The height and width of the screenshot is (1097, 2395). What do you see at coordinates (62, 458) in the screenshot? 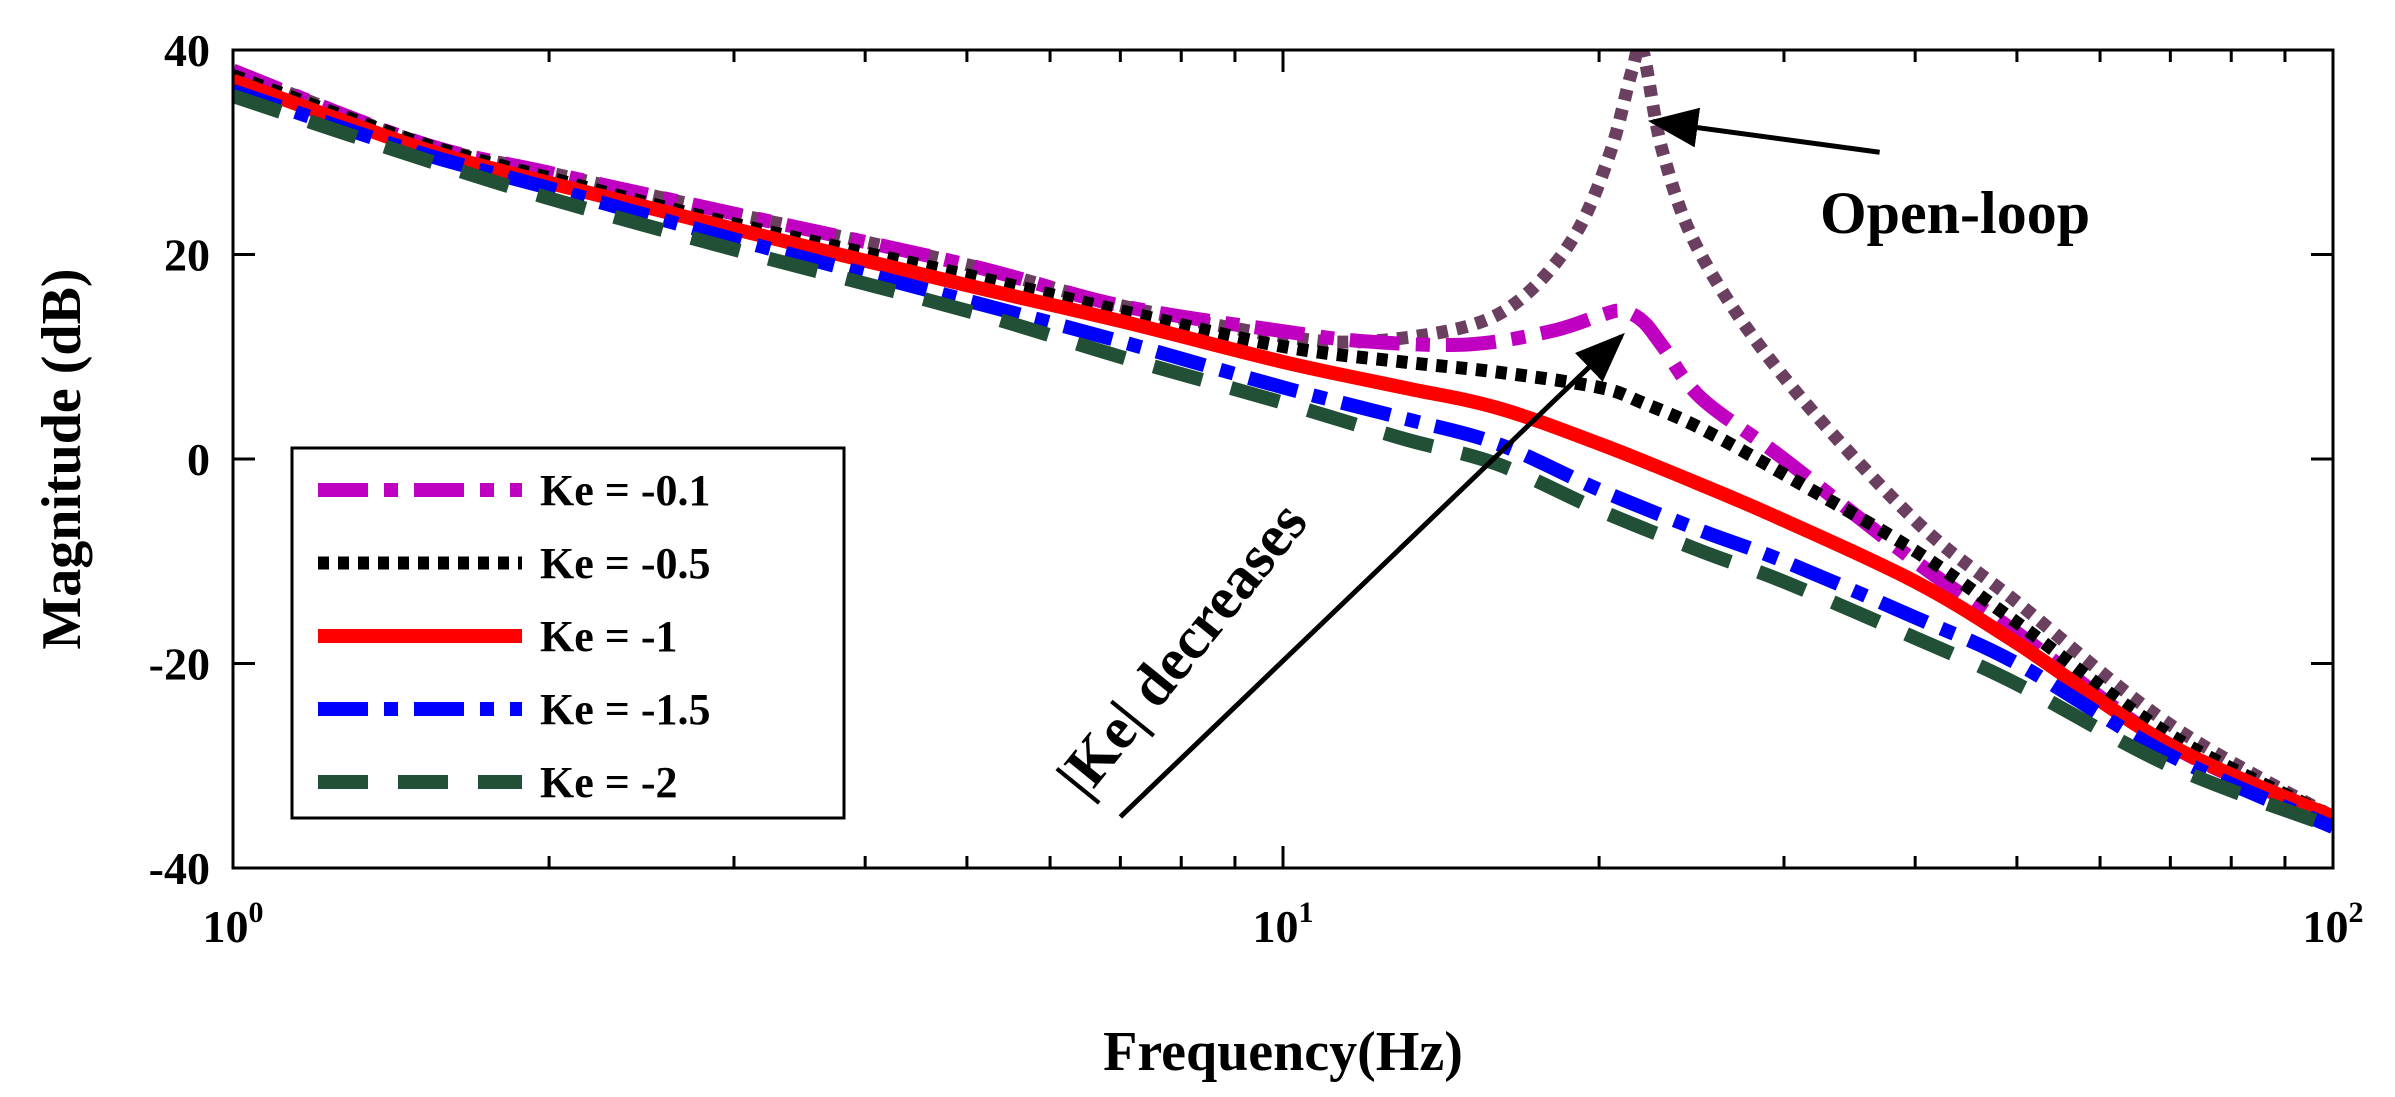
I see `y-axis-title: Magnitude (dB)` at bounding box center [62, 458].